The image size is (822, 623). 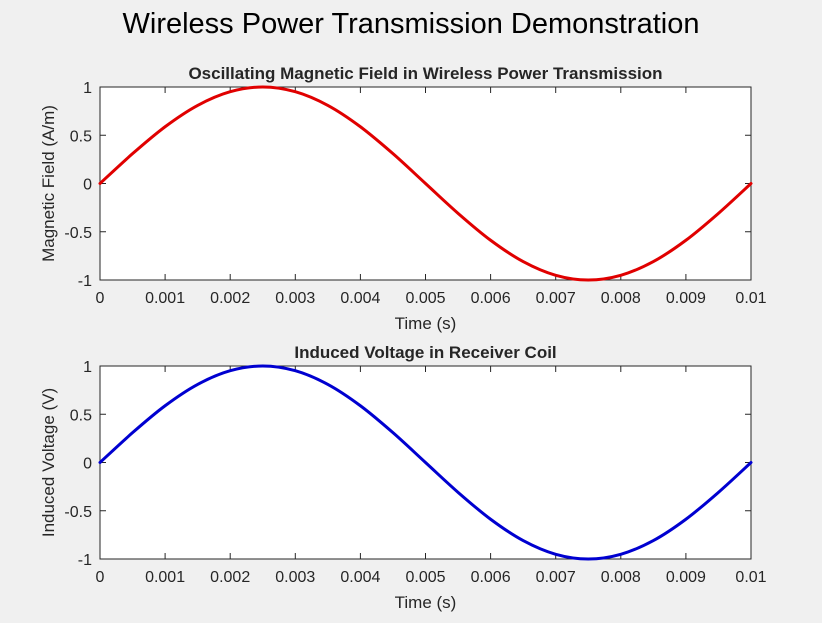 I want to click on bottom-ytick-label: 0, so click(x=87, y=464).